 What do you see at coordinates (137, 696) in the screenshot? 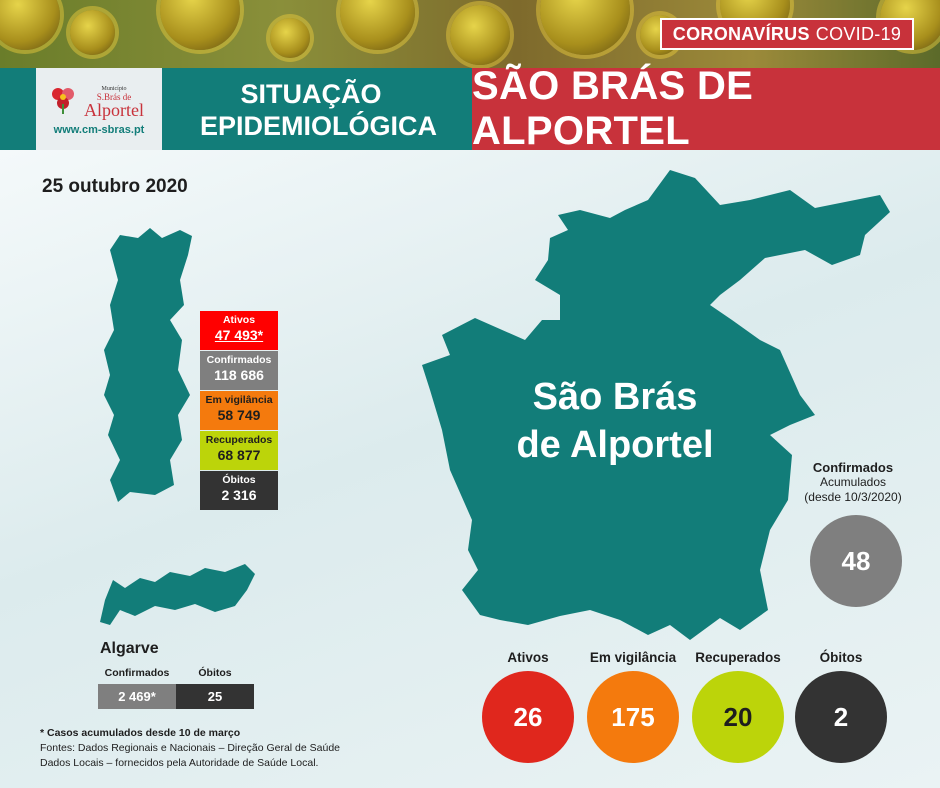
I see `algarve-confirmed-value: 2 469*` at bounding box center [137, 696].